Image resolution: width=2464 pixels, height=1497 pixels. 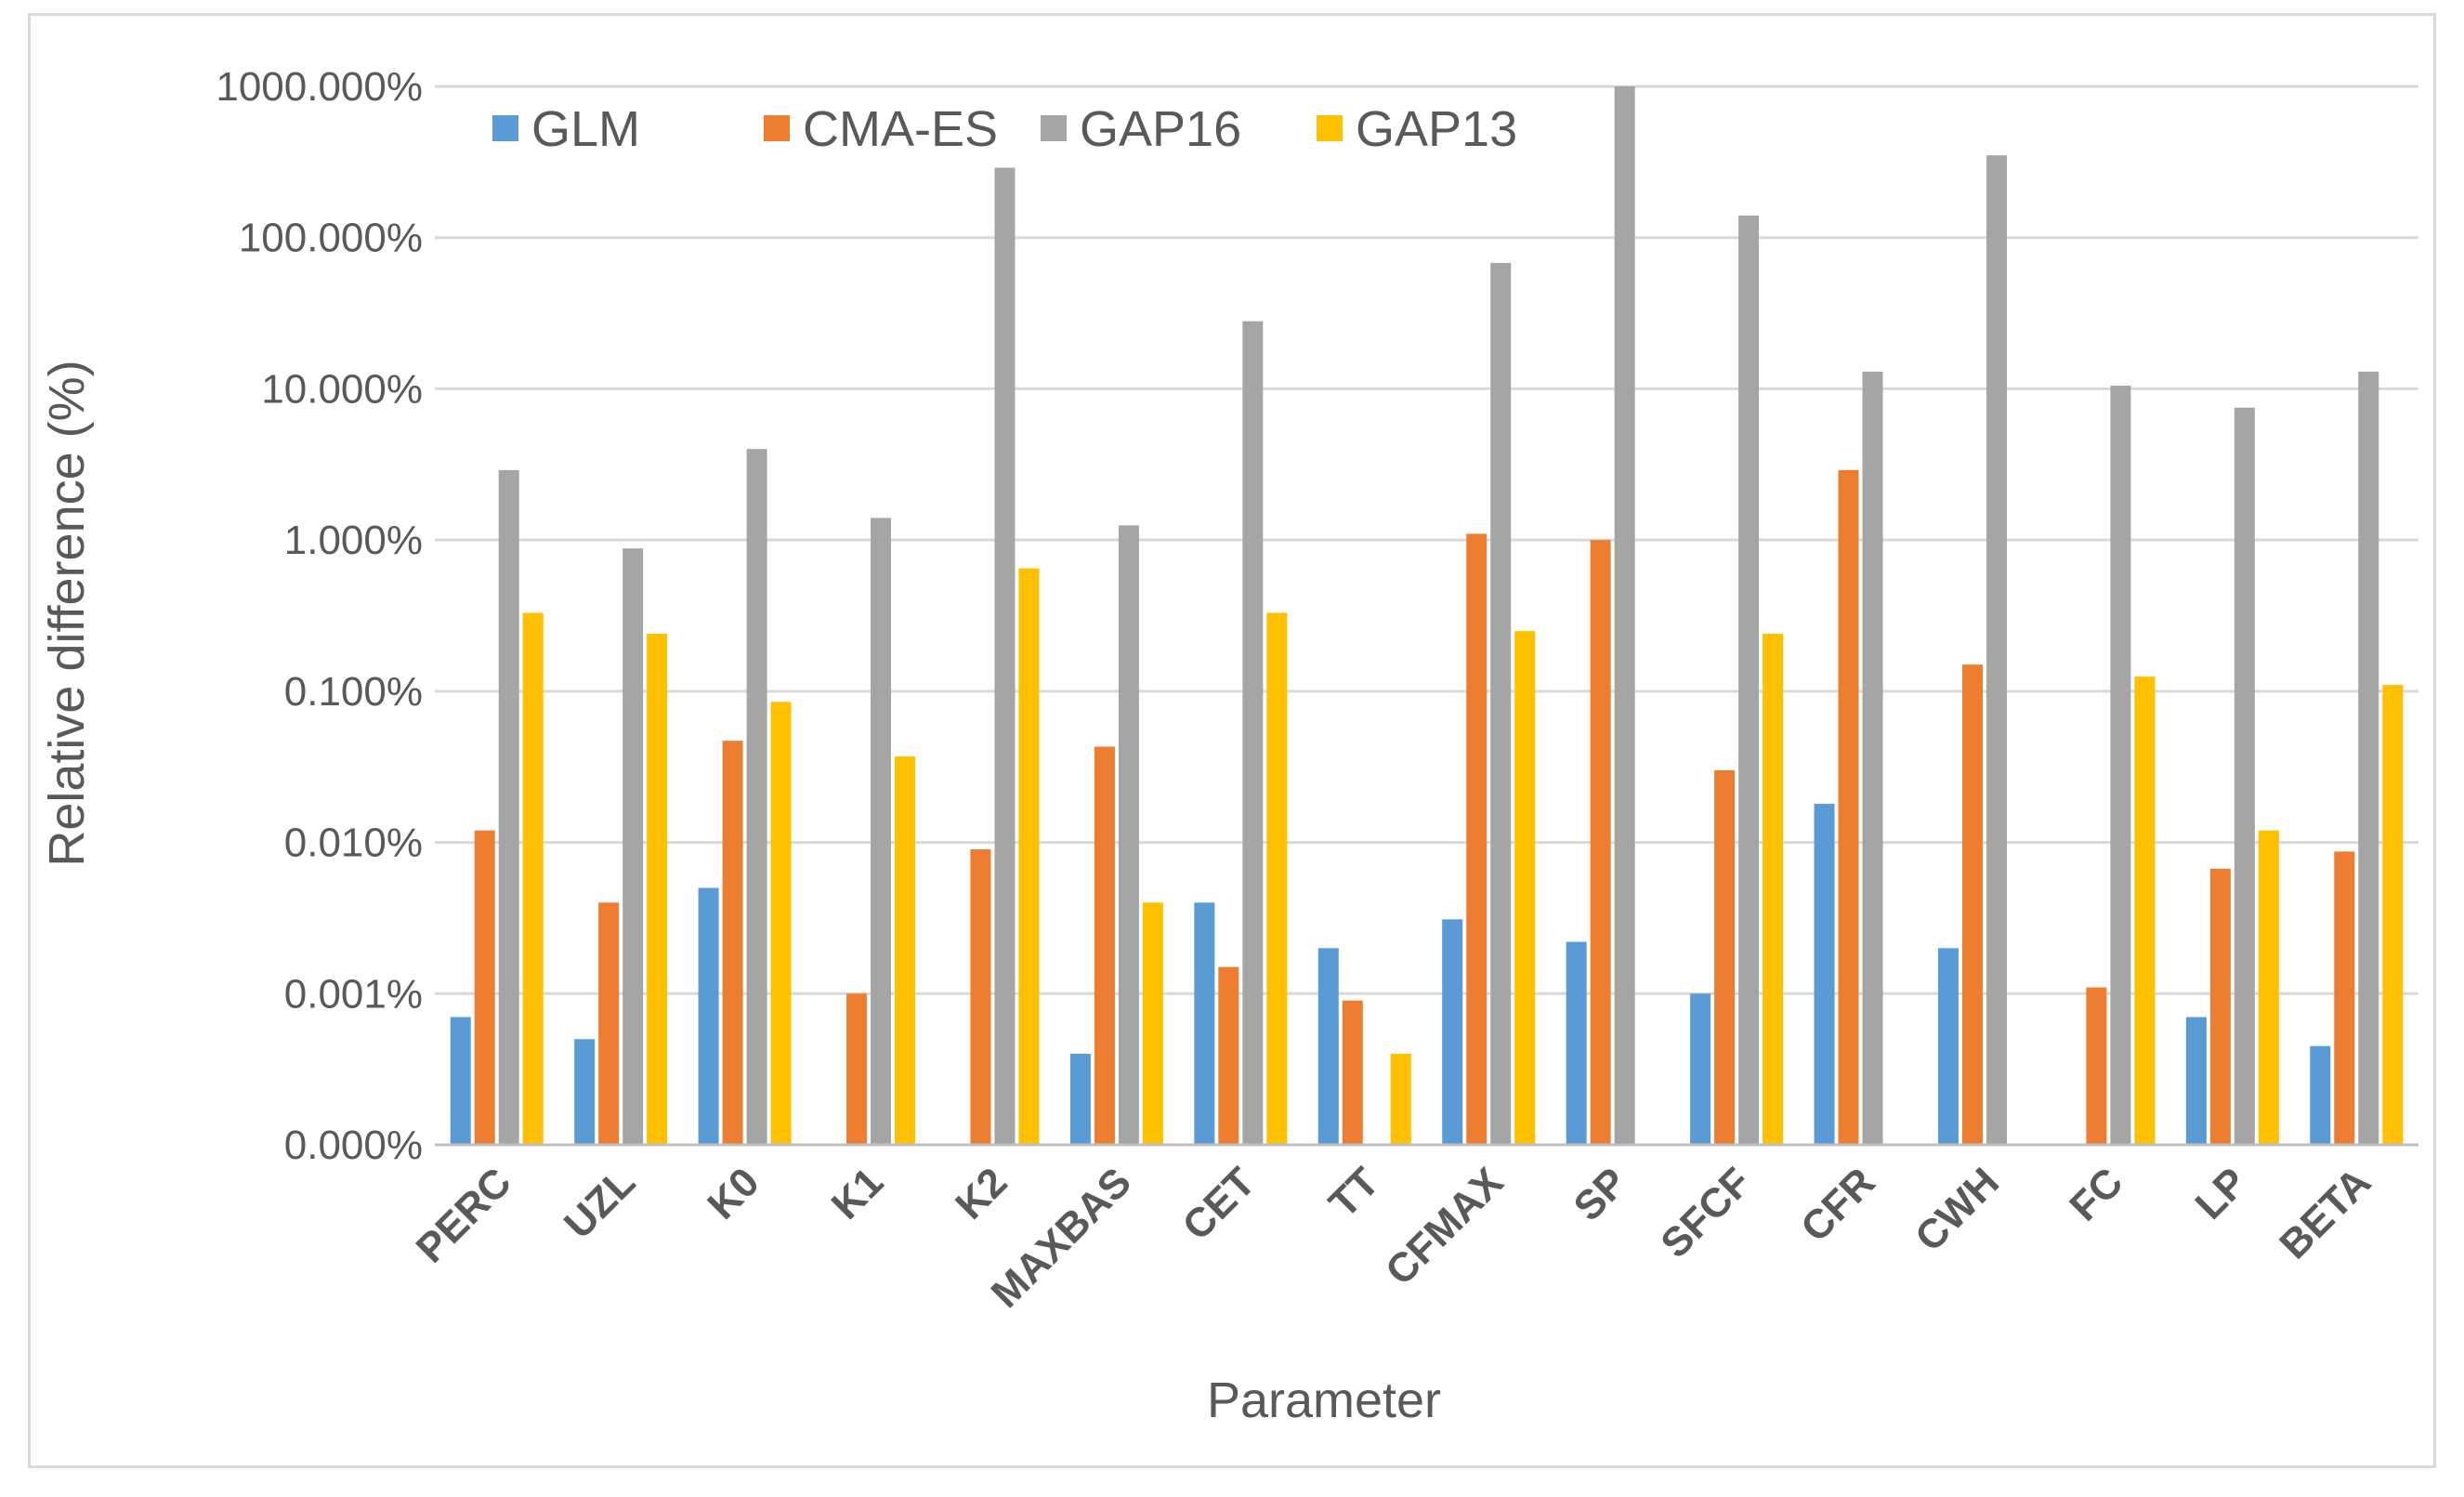 I want to click on x-tick-label: LP, so click(x=2221, y=1193).